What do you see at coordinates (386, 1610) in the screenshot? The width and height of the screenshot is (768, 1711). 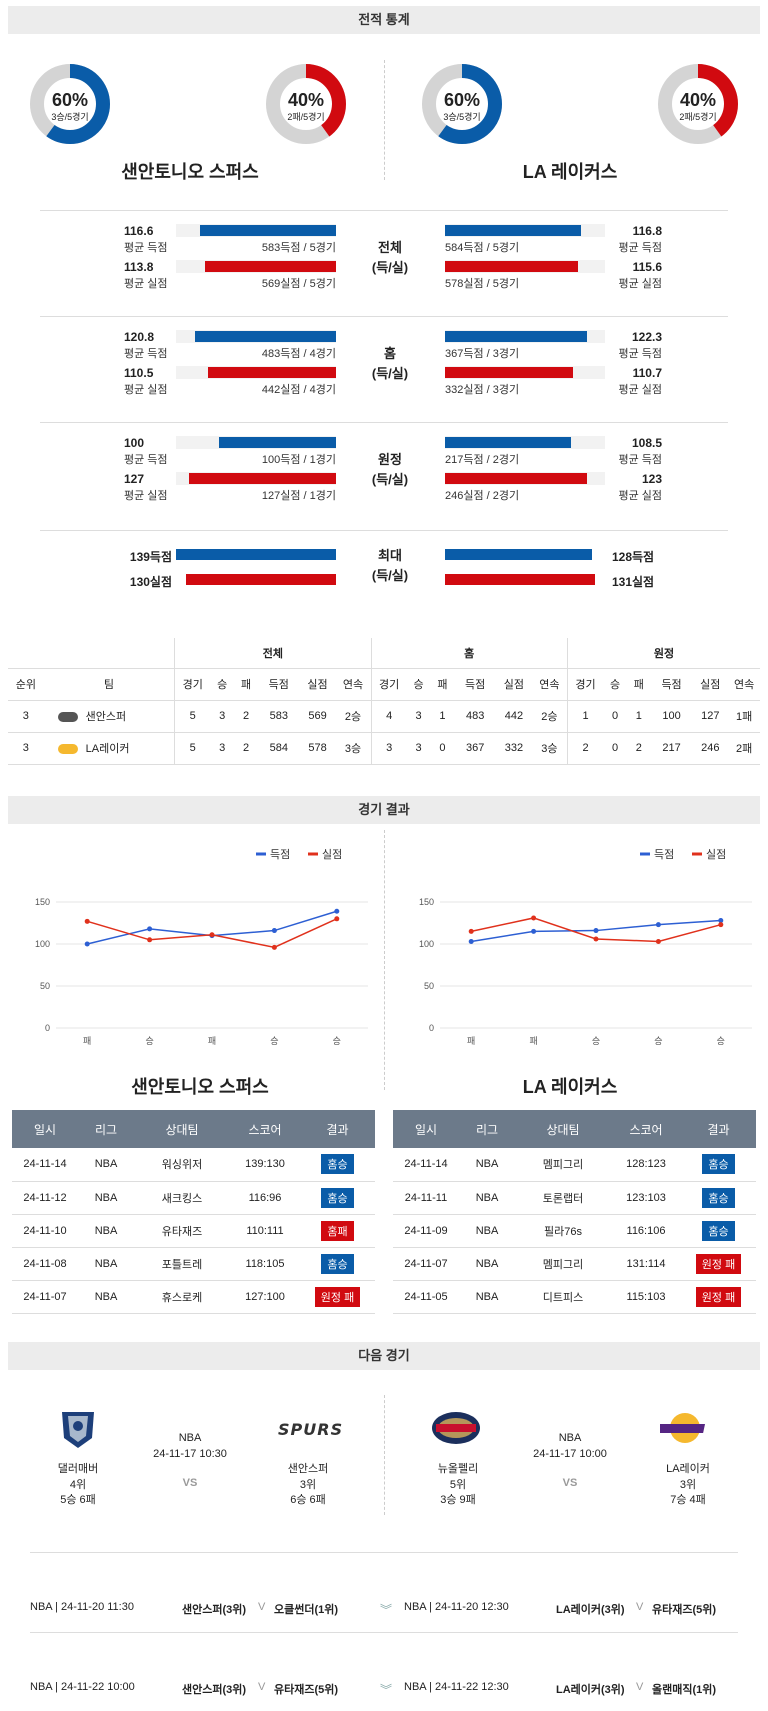 I see `chevron-down-icon: ︾` at bounding box center [386, 1610].